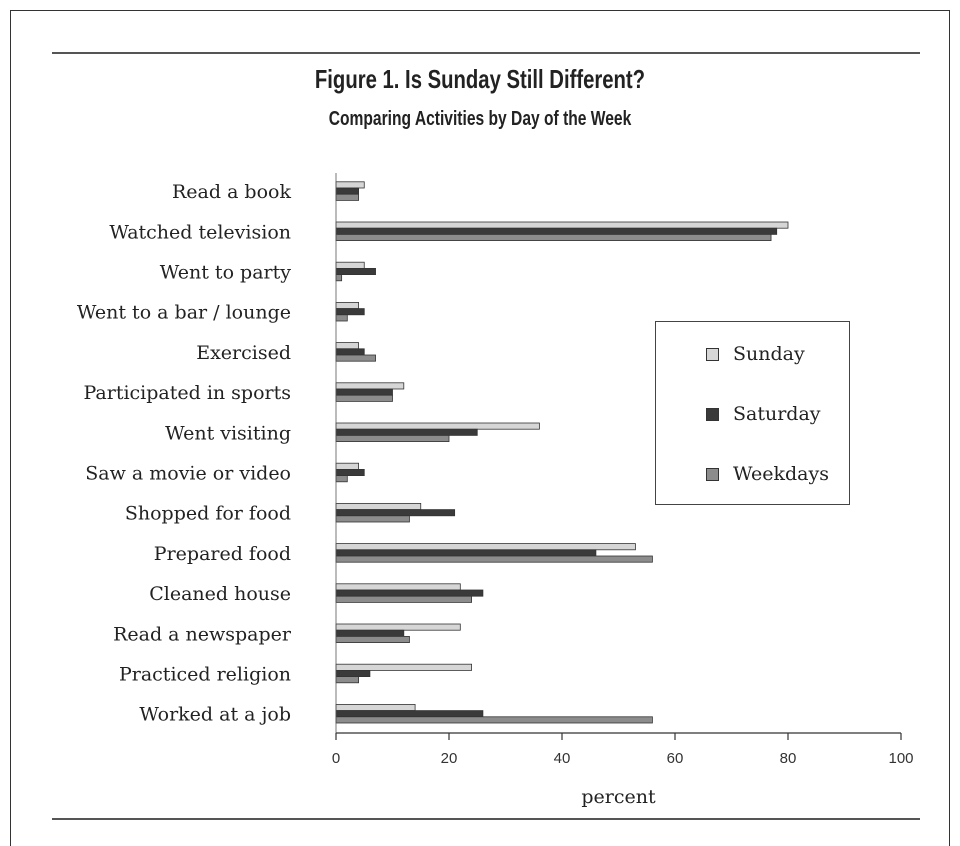 The image size is (960, 846). What do you see at coordinates (900, 758) in the screenshot?
I see `x-tick-label: 100` at bounding box center [900, 758].